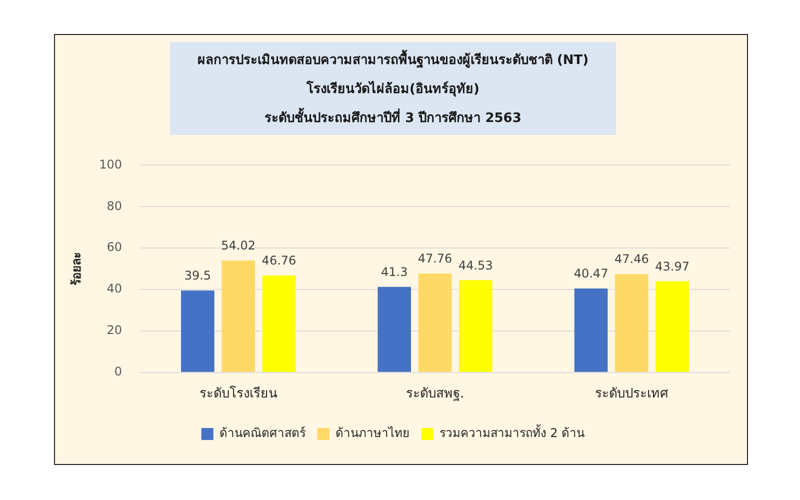 The width and height of the screenshot is (800, 500). I want to click on data-label: 47.46, so click(631, 259).